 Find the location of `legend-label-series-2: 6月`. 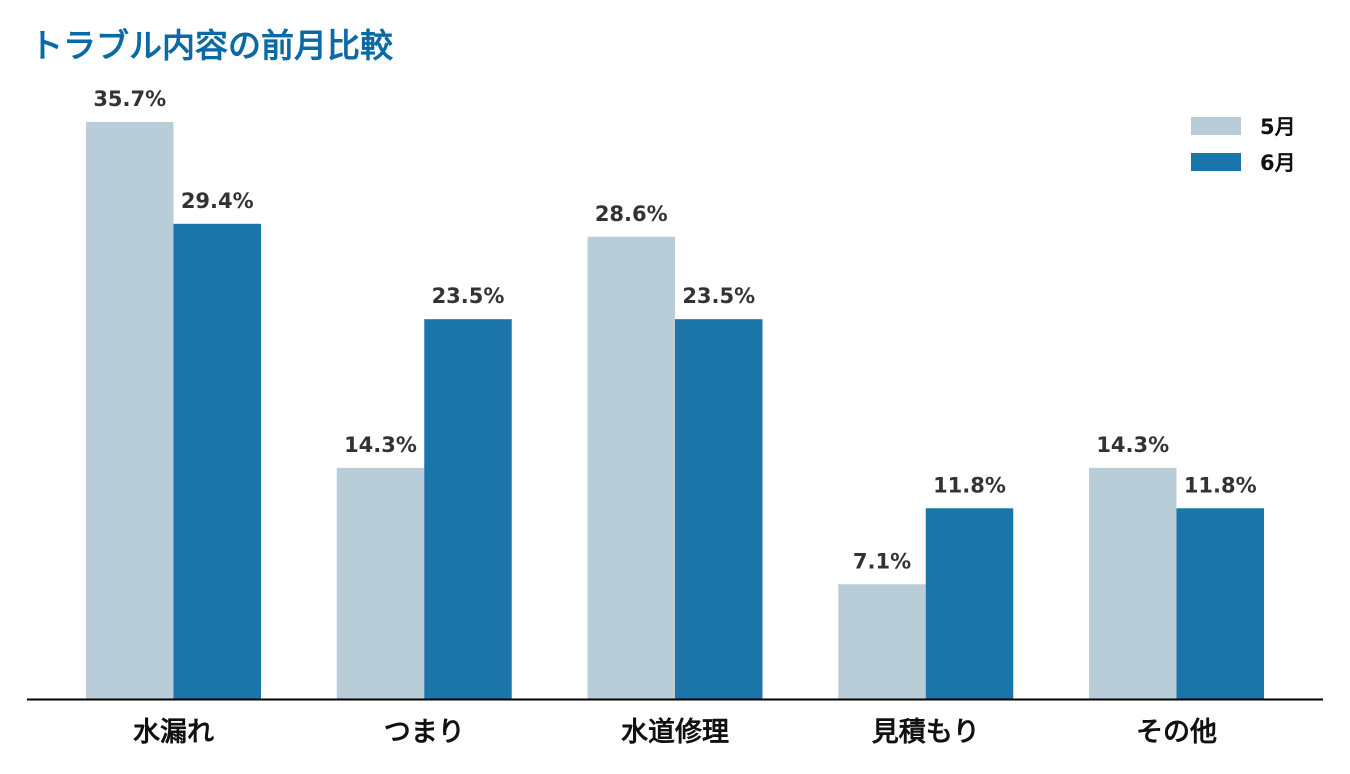

legend-label-series-2: 6月 is located at coordinates (1278, 163).